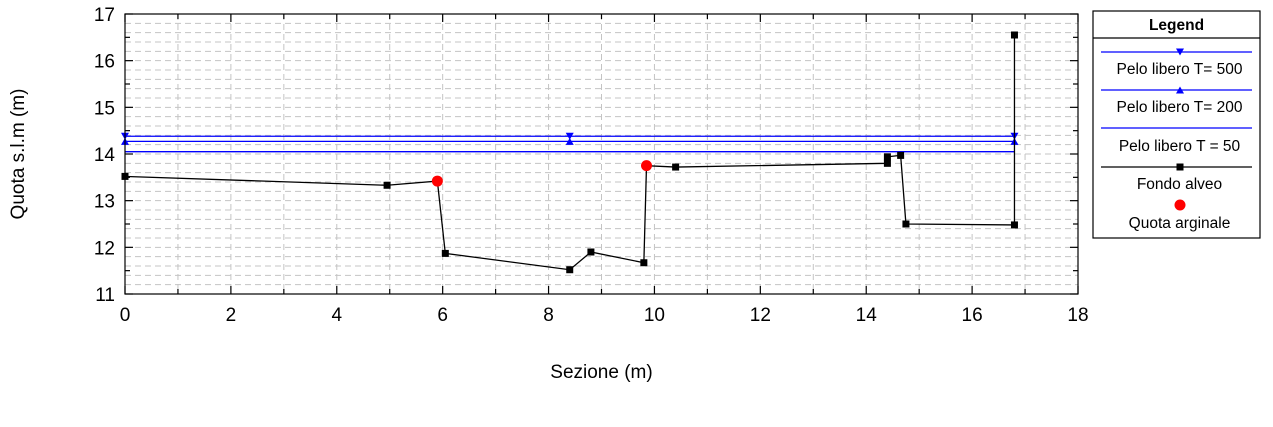 Image resolution: width=1273 pixels, height=427 pixels. I want to click on x-tick-label: 4, so click(336, 315).